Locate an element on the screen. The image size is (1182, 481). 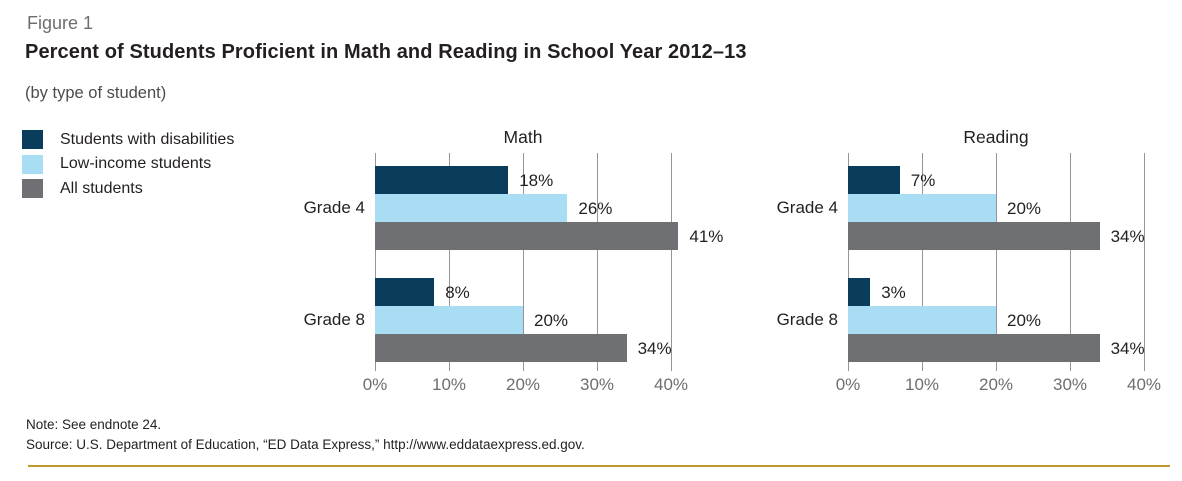
bar-value-label: 41% is located at coordinates (706, 236).